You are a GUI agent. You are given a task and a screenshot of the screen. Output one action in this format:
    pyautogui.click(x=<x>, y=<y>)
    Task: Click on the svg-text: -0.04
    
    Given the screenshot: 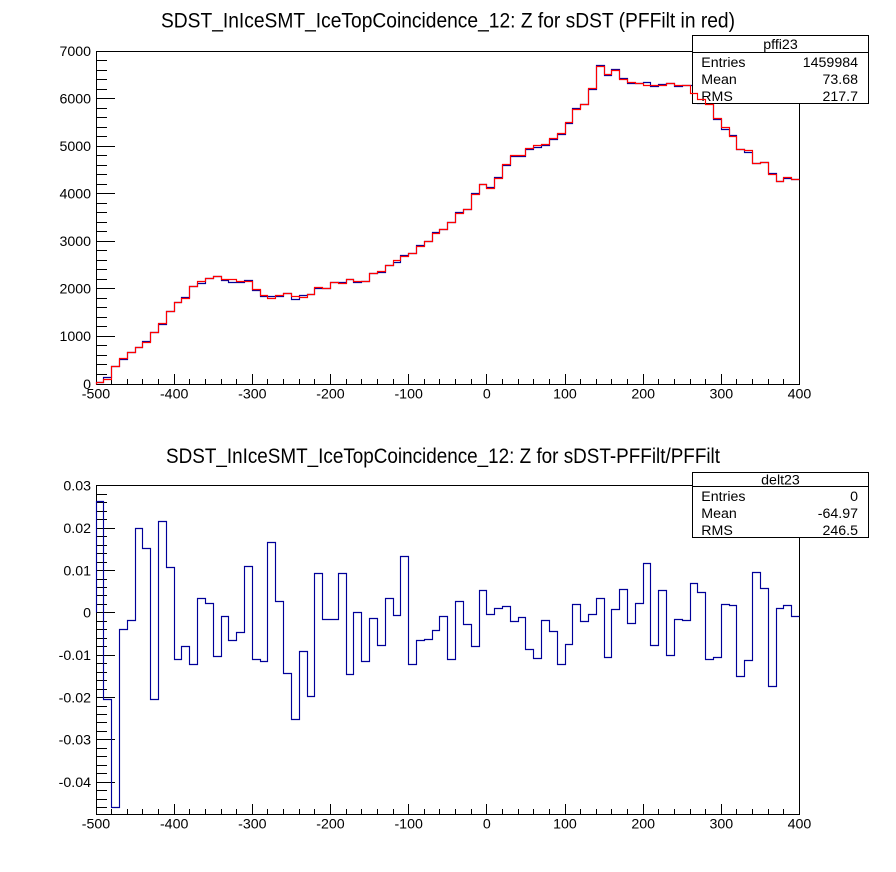 What is the action you would take?
    pyautogui.click(x=75, y=783)
    